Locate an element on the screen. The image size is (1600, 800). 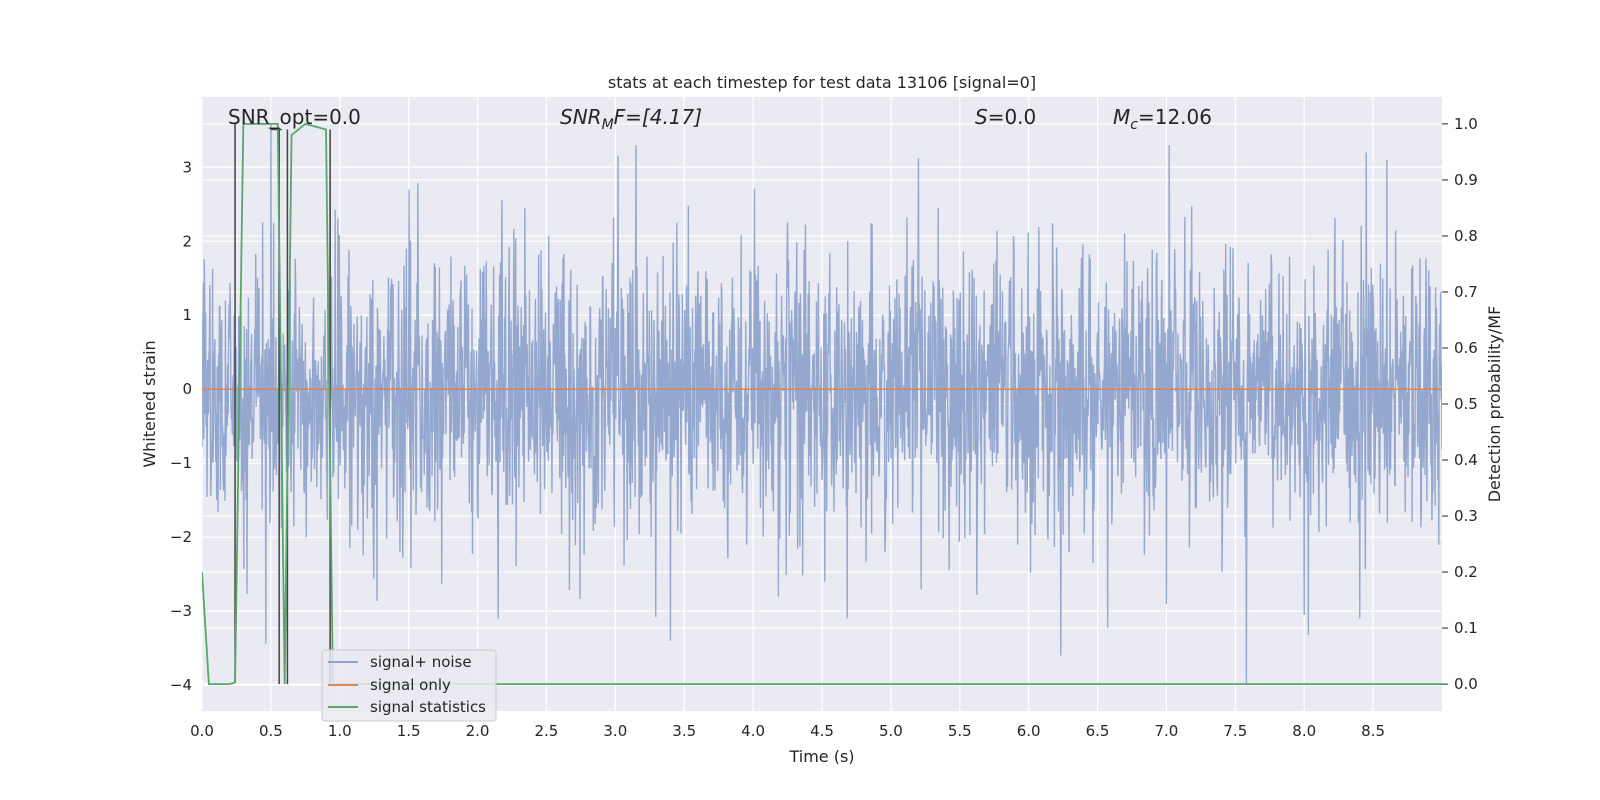
x-tick-label: 0.5 is located at coordinates (271, 731).